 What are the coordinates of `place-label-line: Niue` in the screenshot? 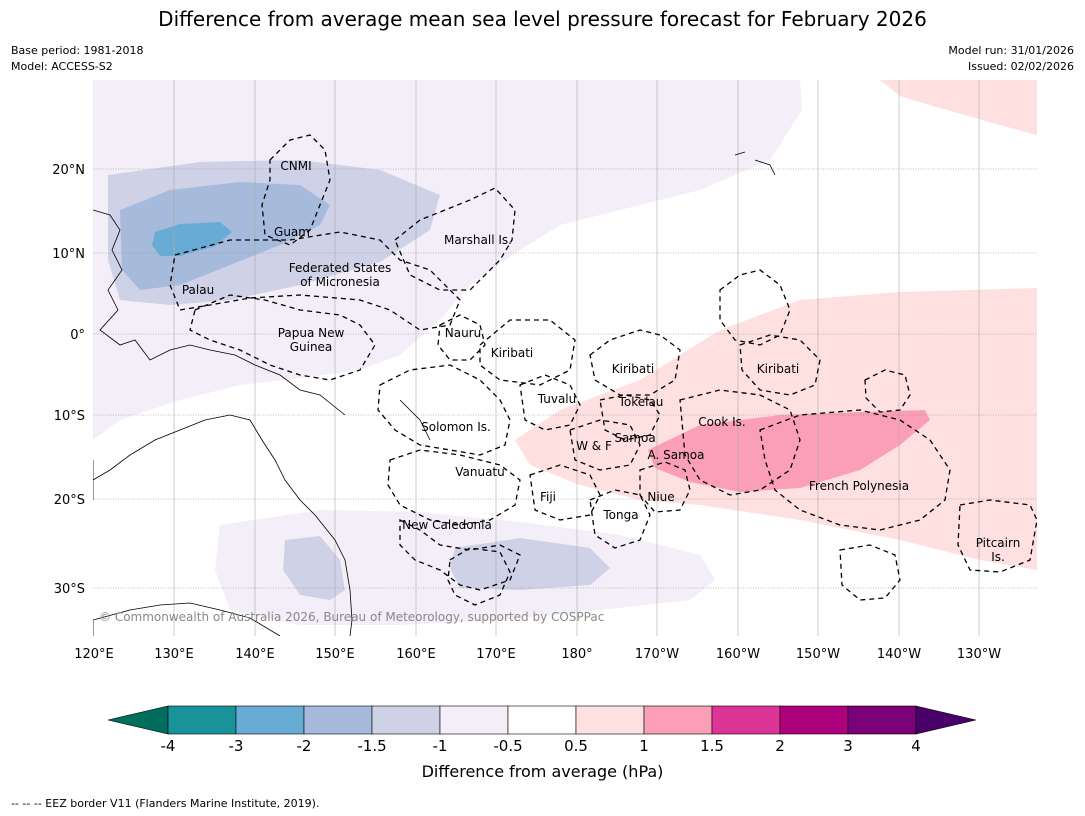 It's located at (660, 497).